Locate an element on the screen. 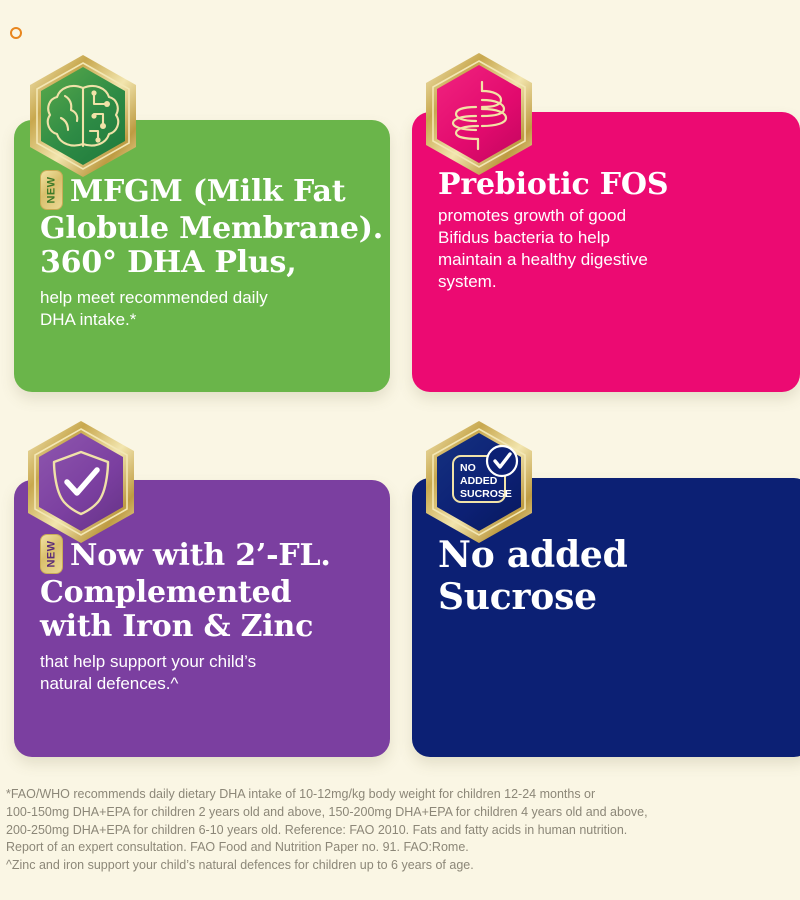 The image size is (800, 900). new-badge-2fl: NEW is located at coordinates (51, 554).